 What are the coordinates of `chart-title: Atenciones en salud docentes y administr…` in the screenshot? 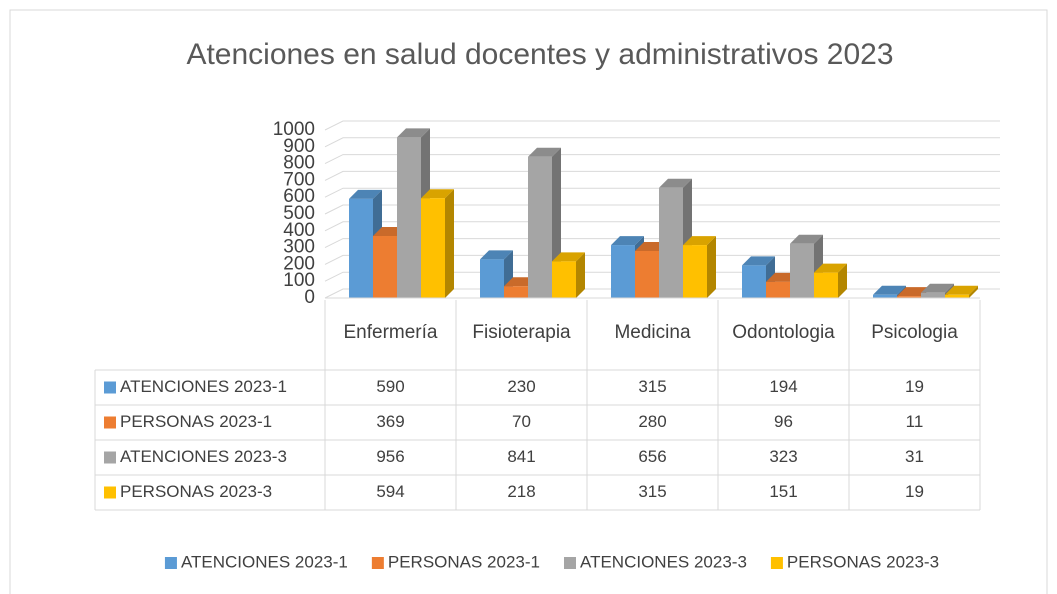 It's located at (539, 54).